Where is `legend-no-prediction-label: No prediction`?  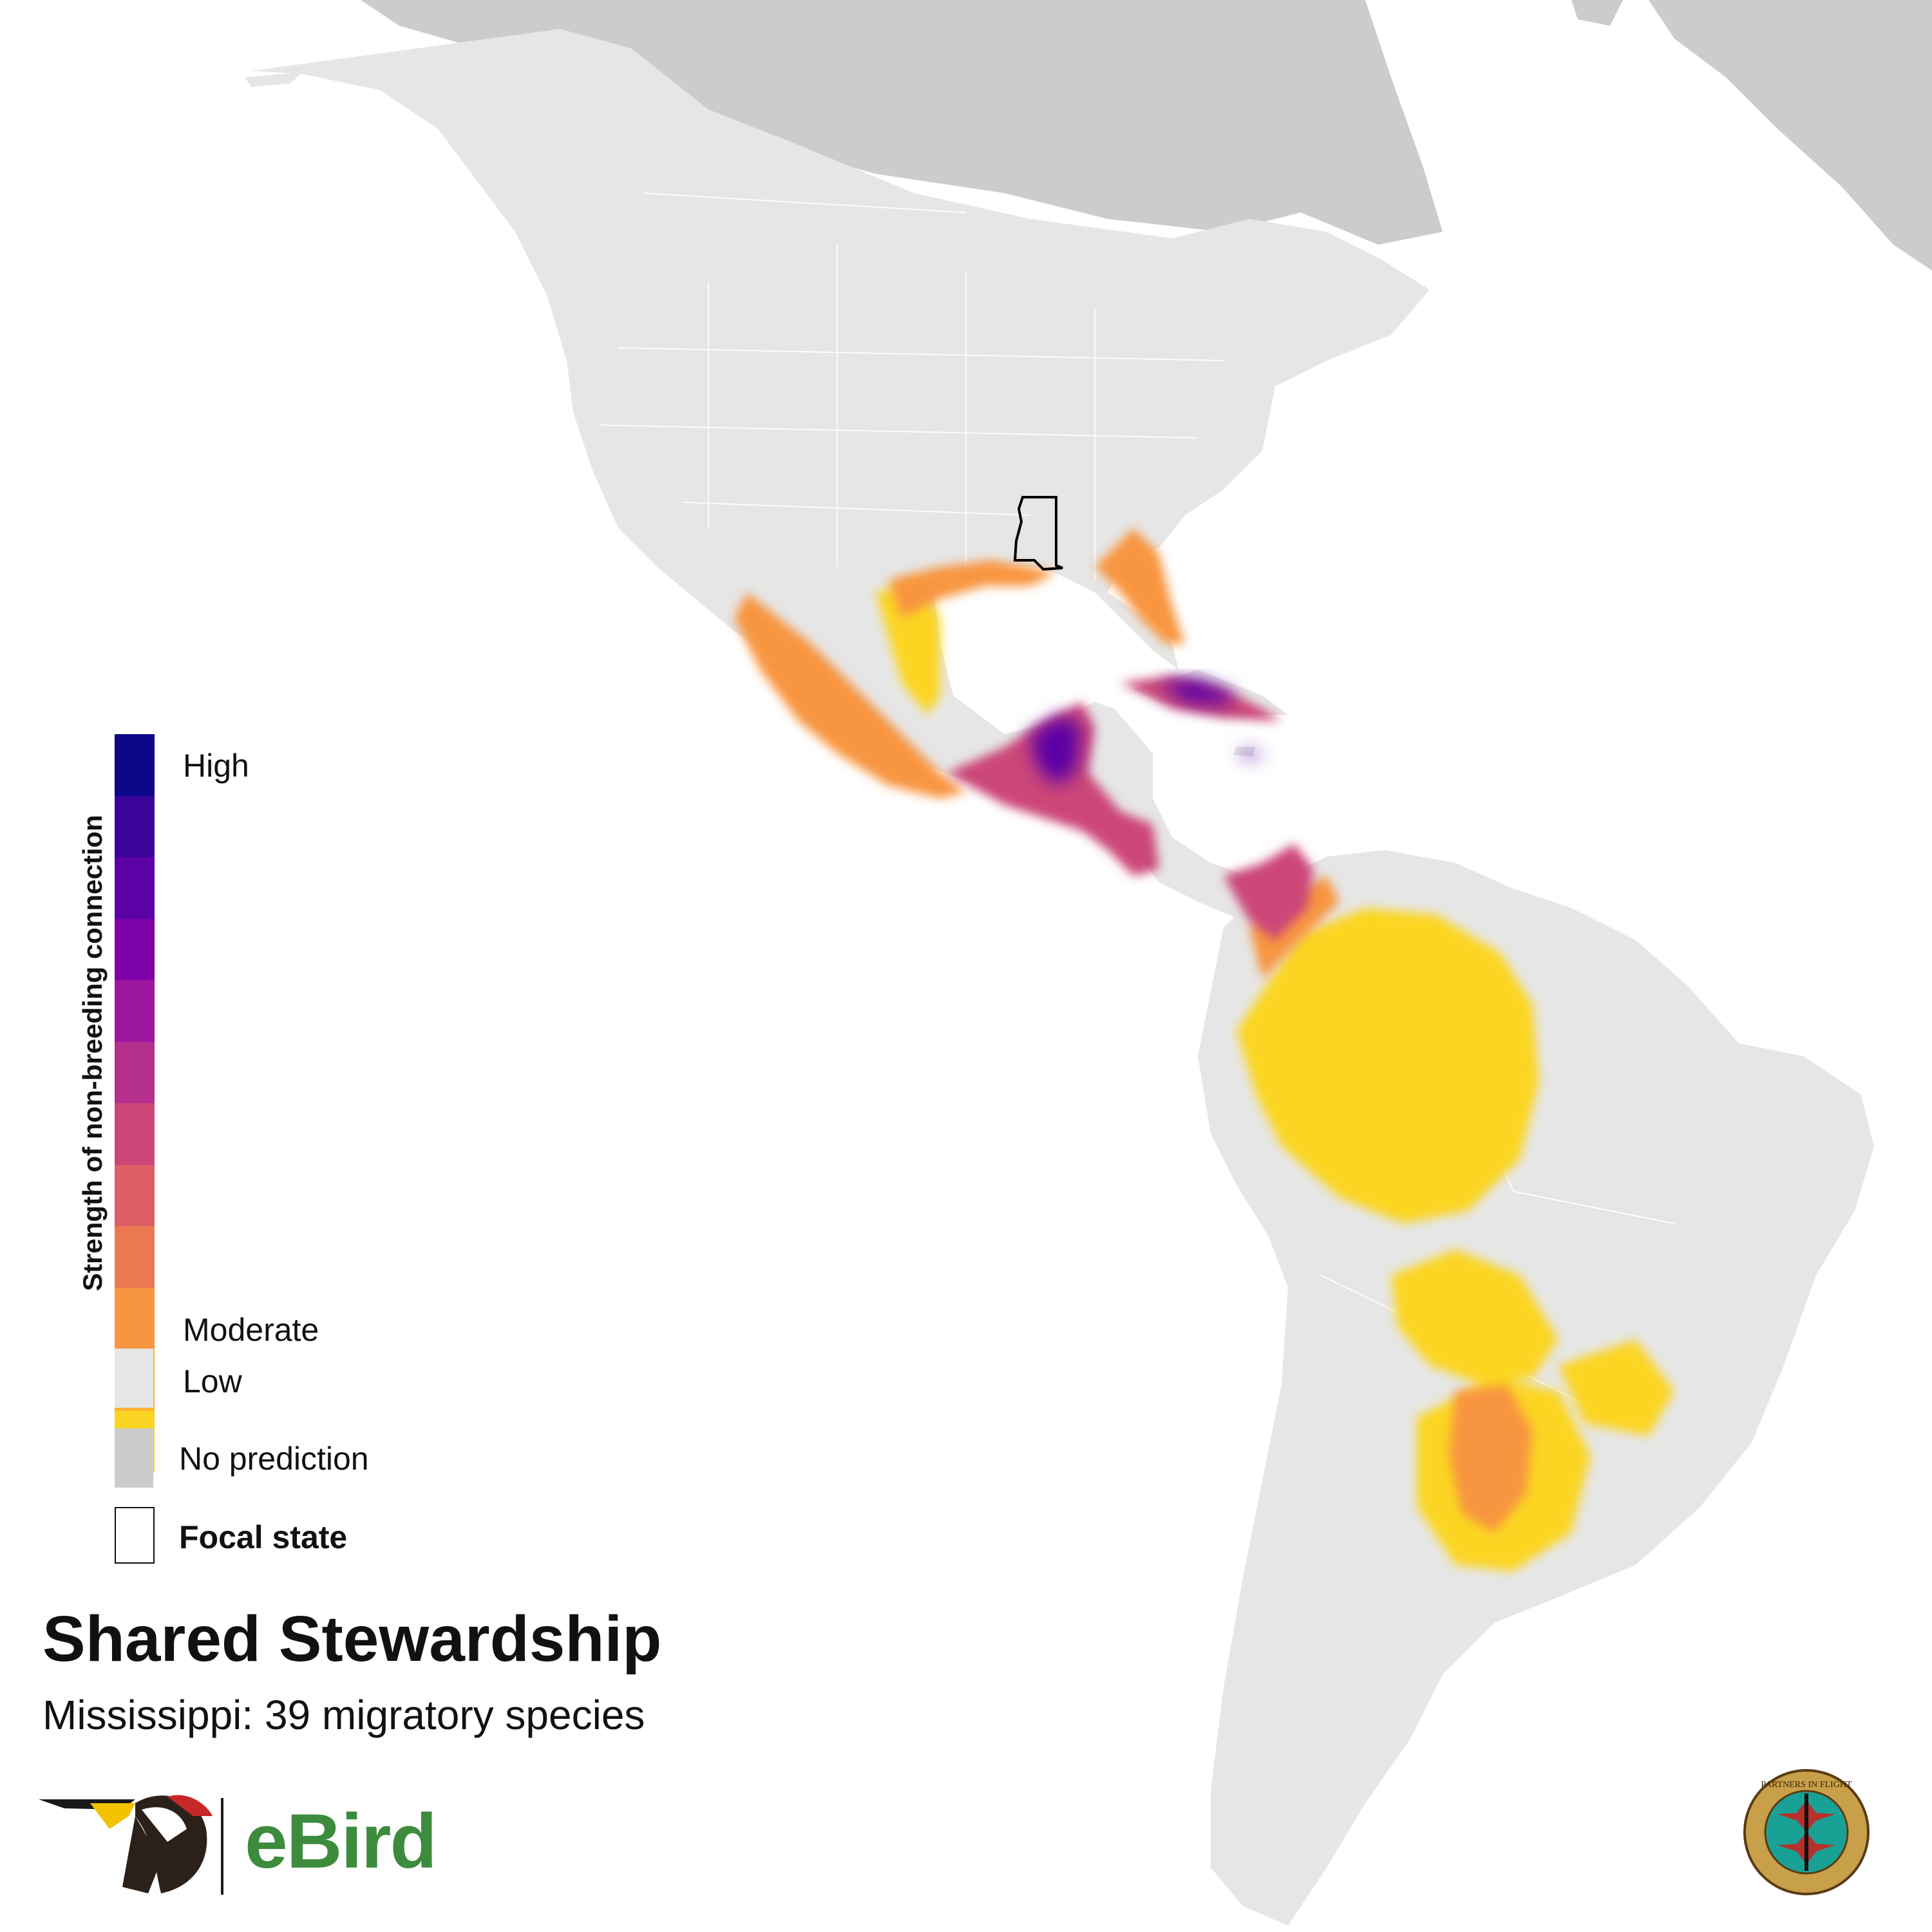 legend-no-prediction-label: No prediction is located at coordinates (274, 1459).